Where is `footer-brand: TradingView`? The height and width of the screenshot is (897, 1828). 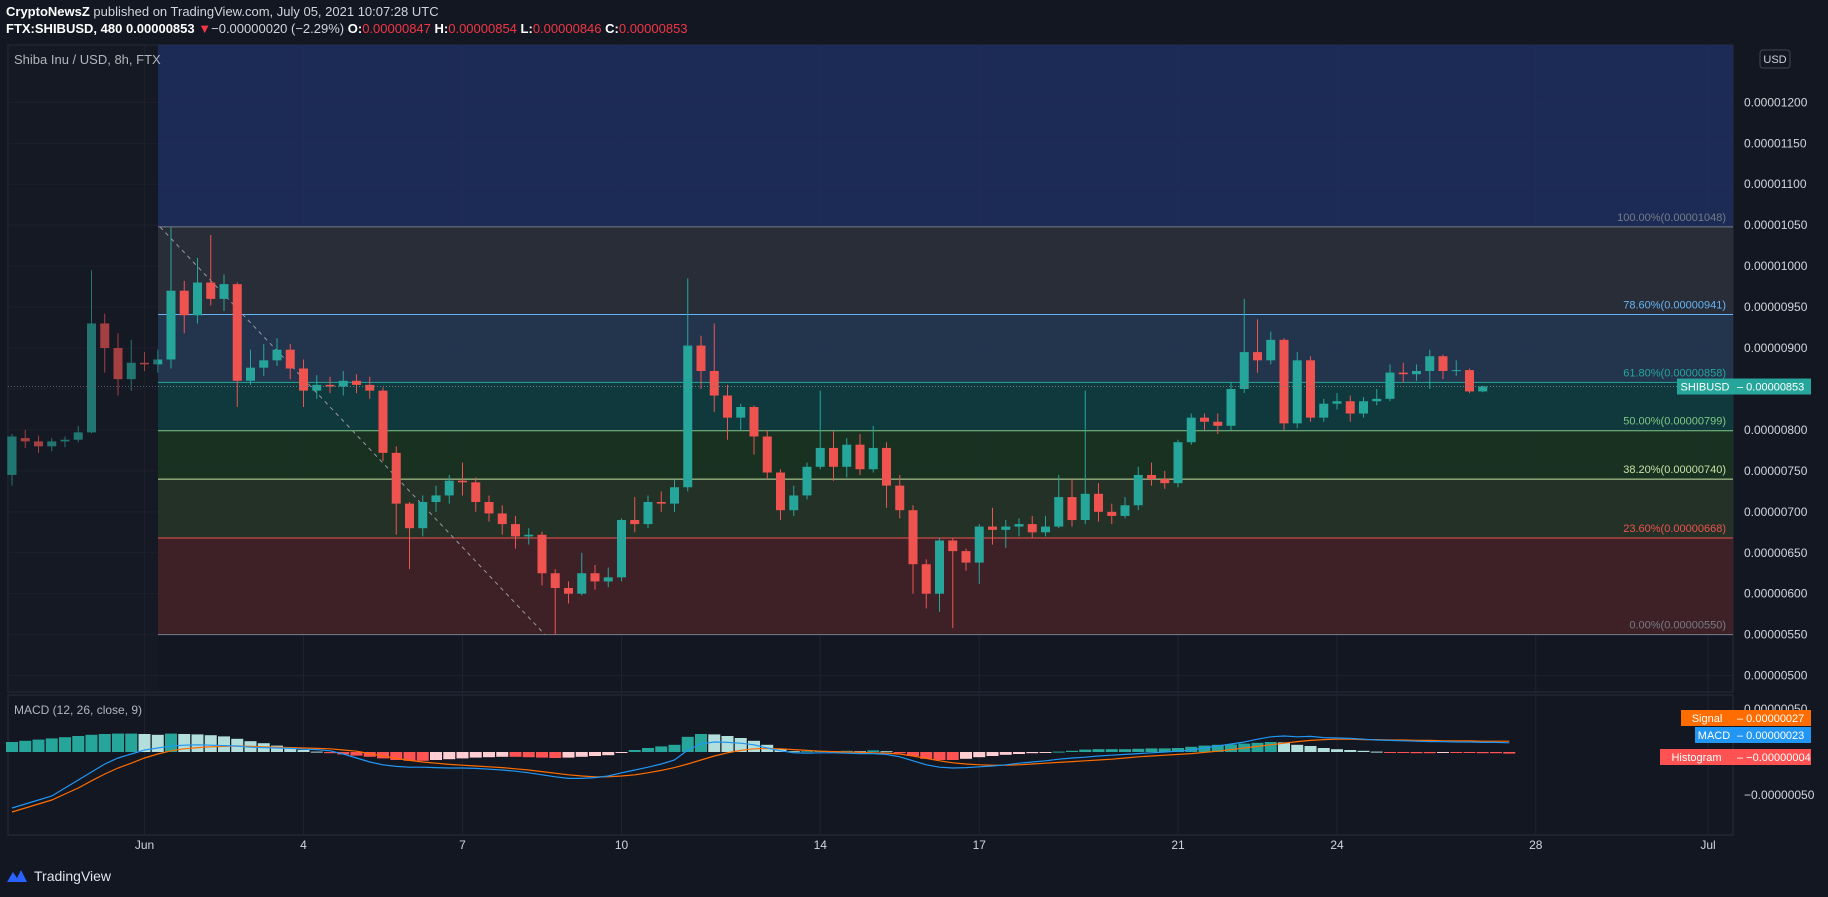 footer-brand: TradingView is located at coordinates (58, 876).